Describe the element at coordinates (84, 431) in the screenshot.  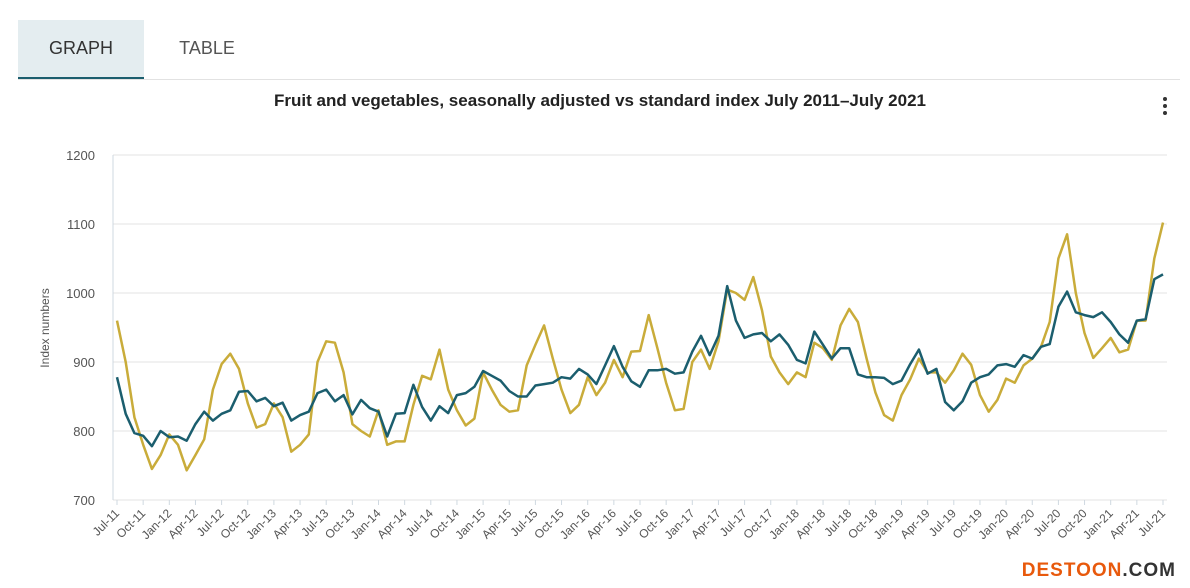
I see `y-tick-label: 800` at that location.